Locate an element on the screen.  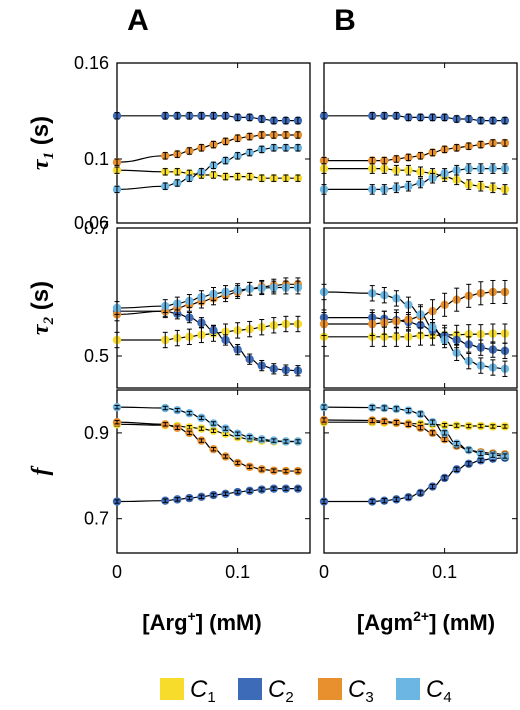
panel-a-row-2: 0.5 0.7 is located at coordinates (197, 303).